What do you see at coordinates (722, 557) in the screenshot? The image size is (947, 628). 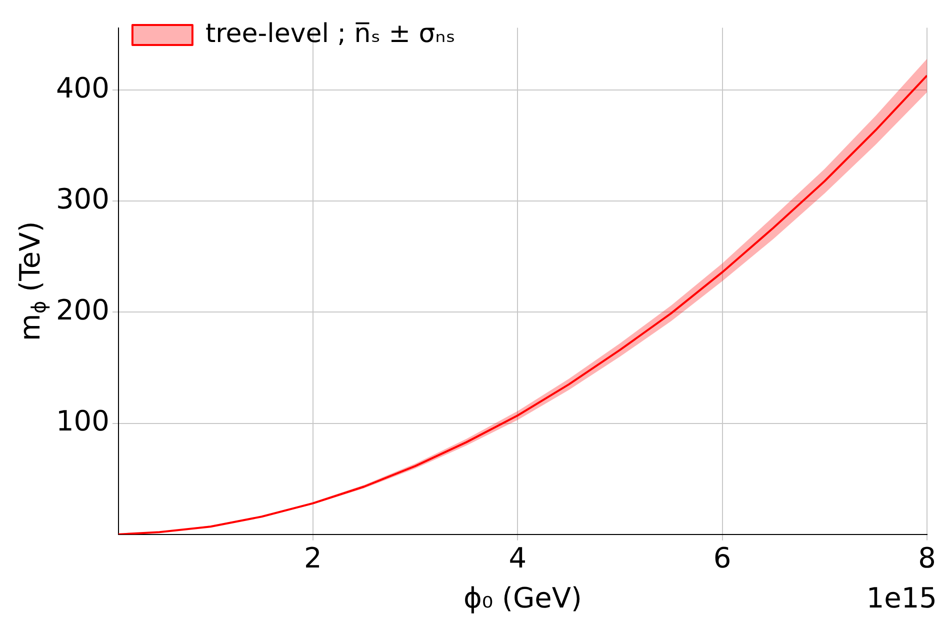 I see `x-tick-label: 6` at bounding box center [722, 557].